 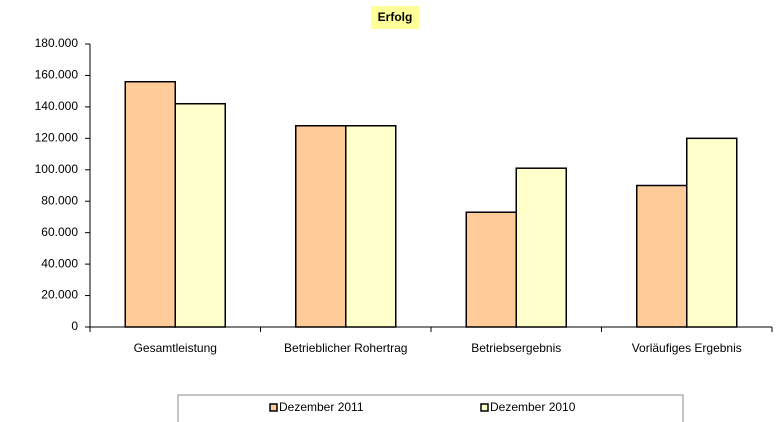 What do you see at coordinates (59, 263) in the screenshot?
I see `y-tick-label: 40.000` at bounding box center [59, 263].